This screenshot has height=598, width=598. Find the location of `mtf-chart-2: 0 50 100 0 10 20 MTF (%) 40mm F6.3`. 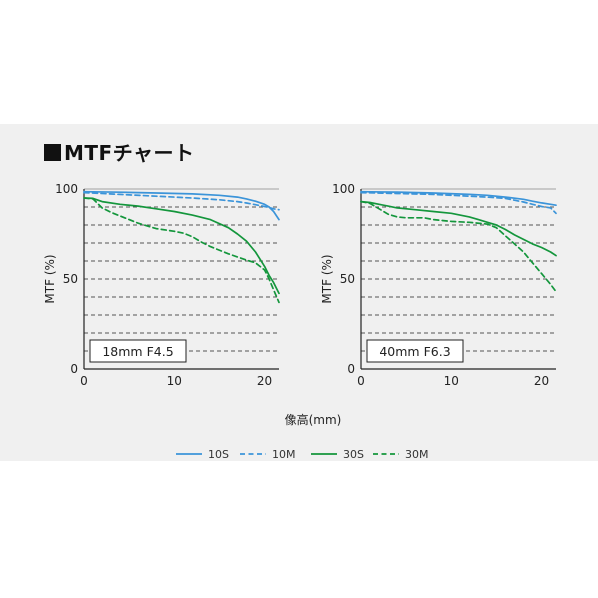

mtf-chart-2: 0 50 100 0 10 20 MTF (%) 40mm F6.3 is located at coordinates (438, 285).